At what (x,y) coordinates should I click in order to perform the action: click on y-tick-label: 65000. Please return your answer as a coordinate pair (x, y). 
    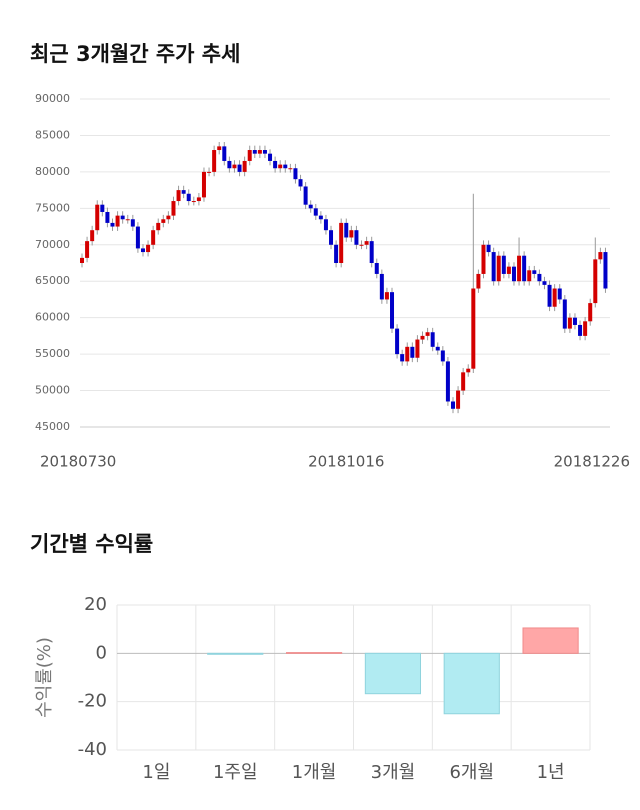
    Looking at the image, I should click on (52, 280).